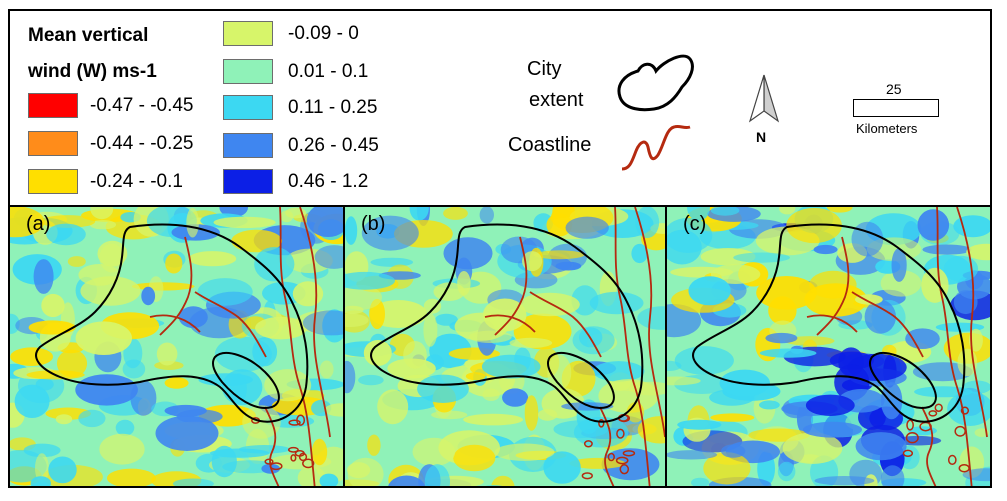 This screenshot has height=501, width=1007. I want to click on city-extent-label-line2: extent, so click(556, 100).